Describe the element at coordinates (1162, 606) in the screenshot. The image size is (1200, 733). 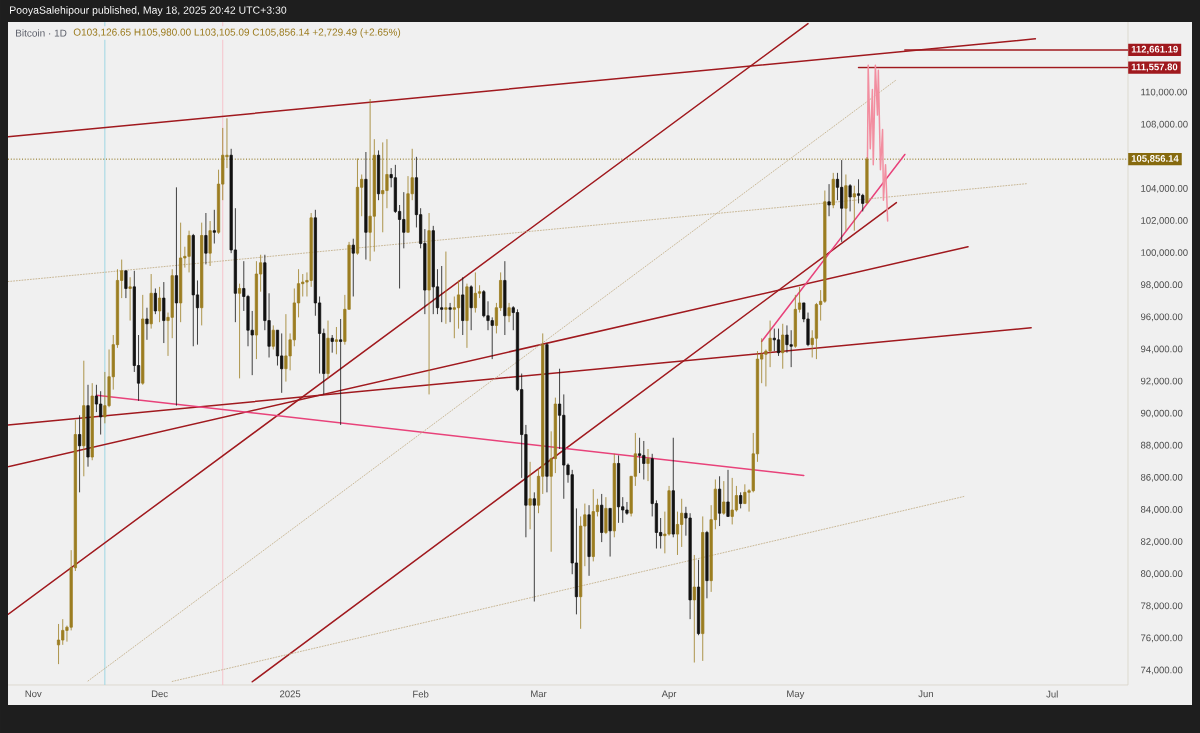
I see `y-tick-label: 78,000.00` at that location.